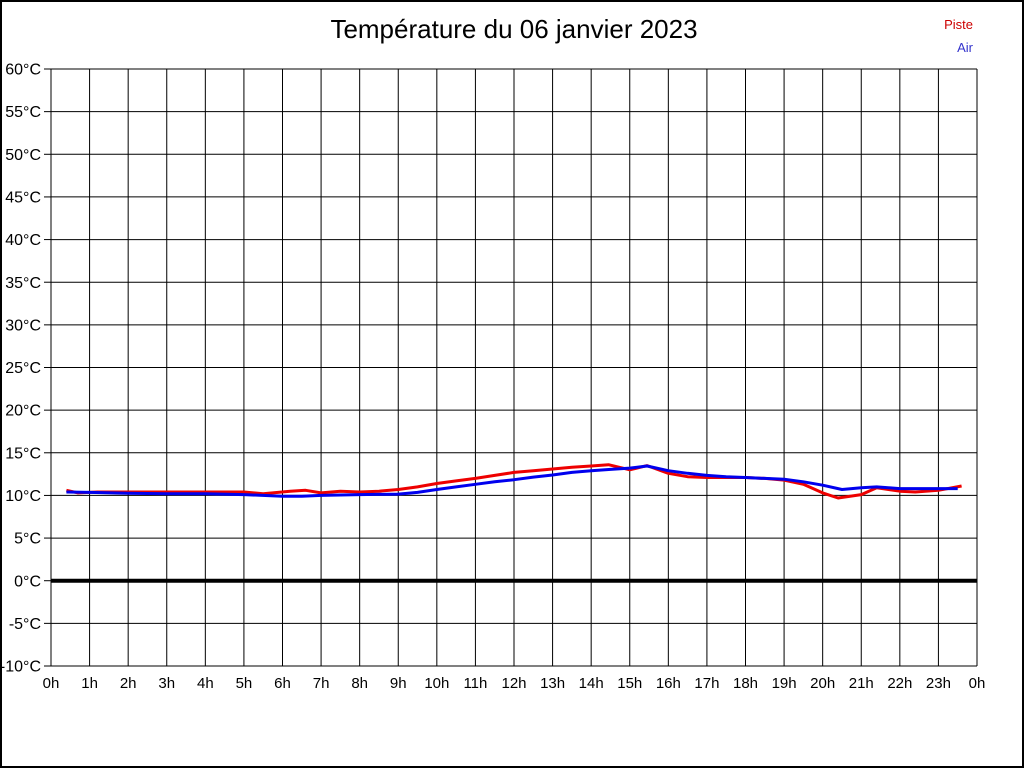 The width and height of the screenshot is (1024, 768). I want to click on x-tick-label: 22h, so click(899, 683).